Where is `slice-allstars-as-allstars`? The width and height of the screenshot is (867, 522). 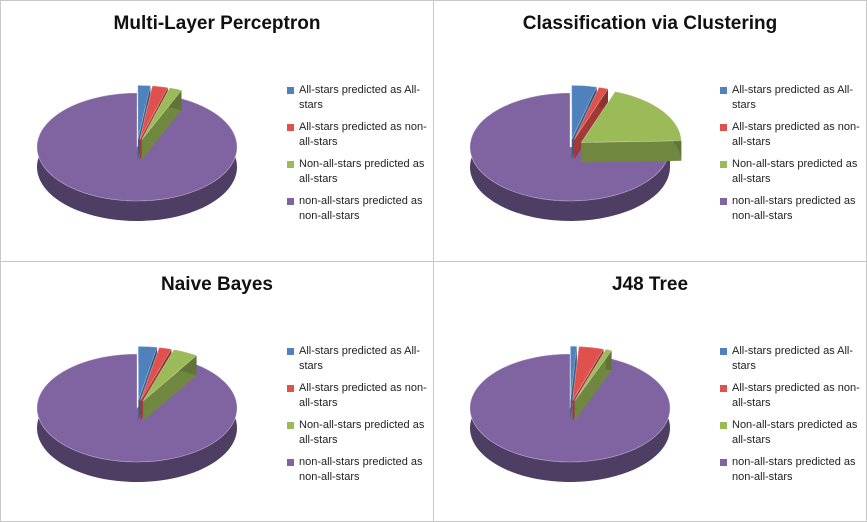 slice-allstars-as-allstars is located at coordinates (574, 383).